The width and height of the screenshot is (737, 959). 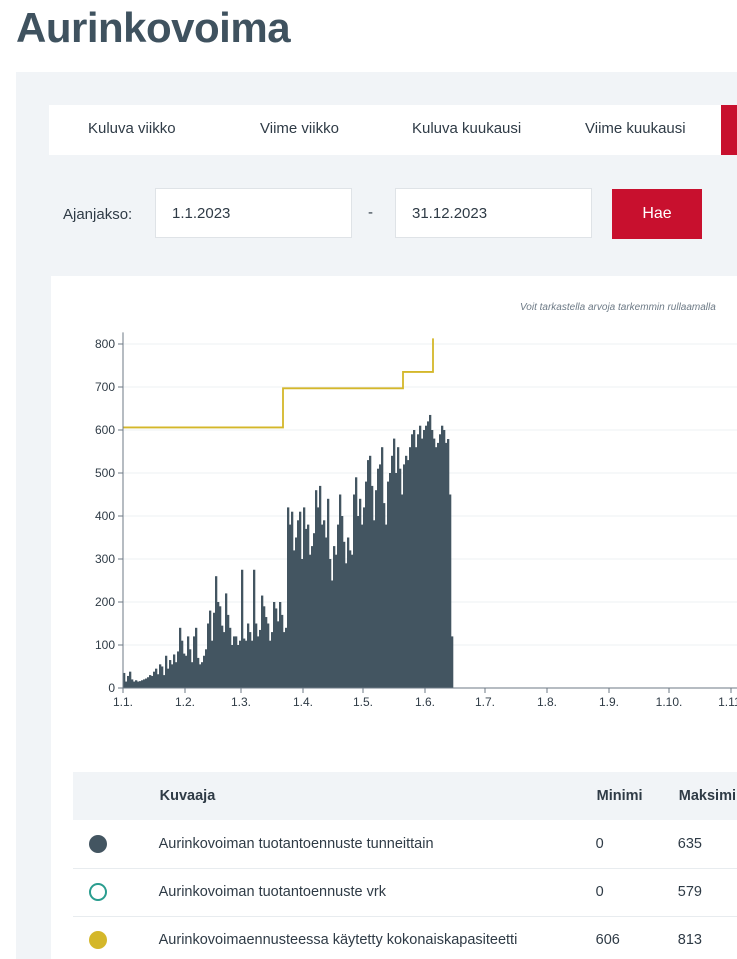 What do you see at coordinates (607, 940) in the screenshot?
I see `legend-min: 606` at bounding box center [607, 940].